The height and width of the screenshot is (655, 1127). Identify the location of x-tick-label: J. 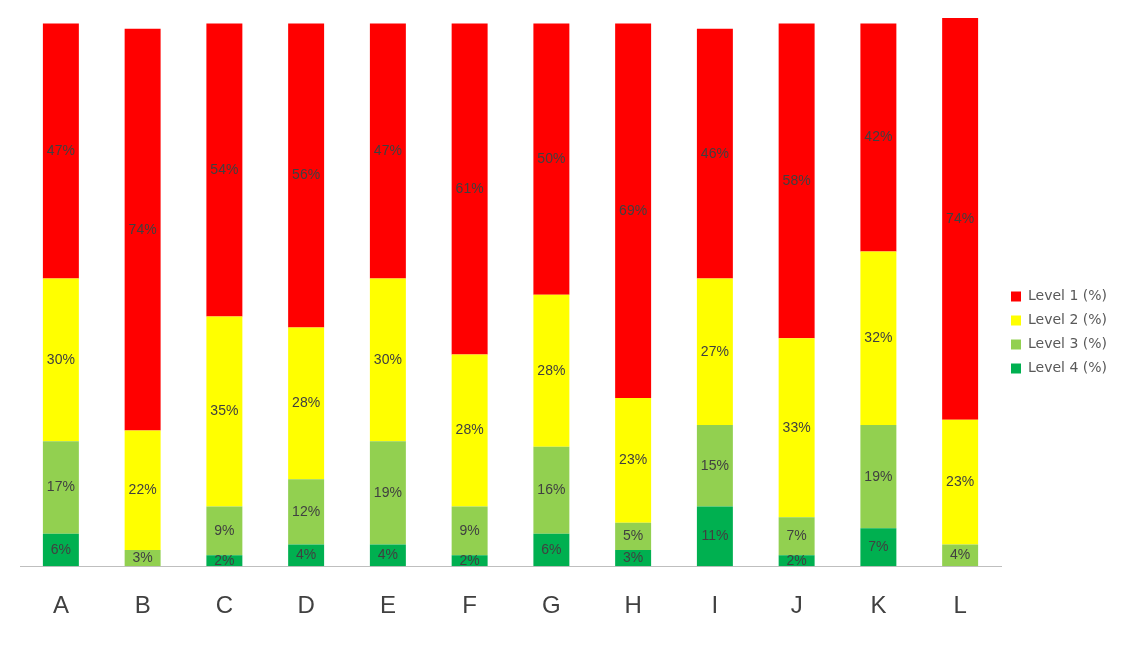
(796, 605).